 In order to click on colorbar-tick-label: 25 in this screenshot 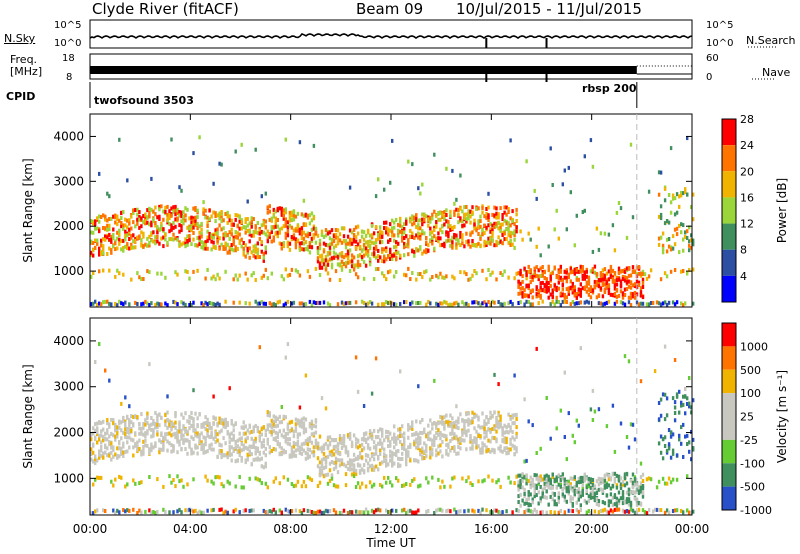, I will do `click(747, 417)`.